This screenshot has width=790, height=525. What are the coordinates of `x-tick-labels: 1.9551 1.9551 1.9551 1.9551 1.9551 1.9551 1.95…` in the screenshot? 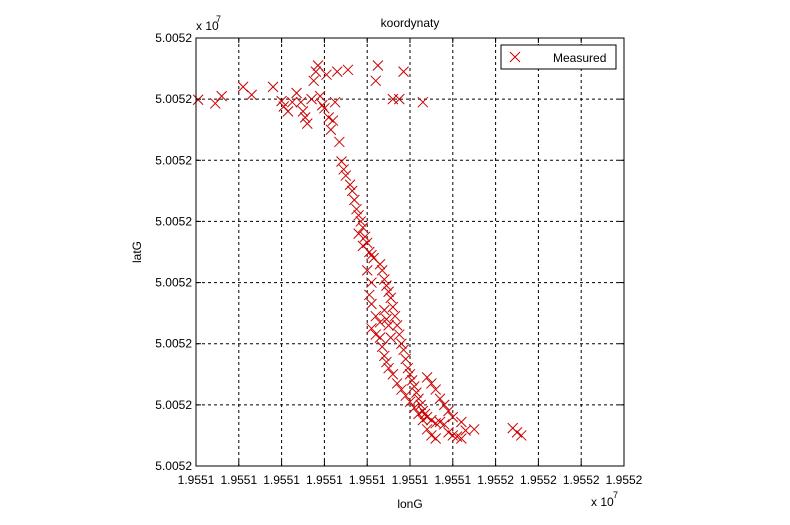 It's located at (410, 480).